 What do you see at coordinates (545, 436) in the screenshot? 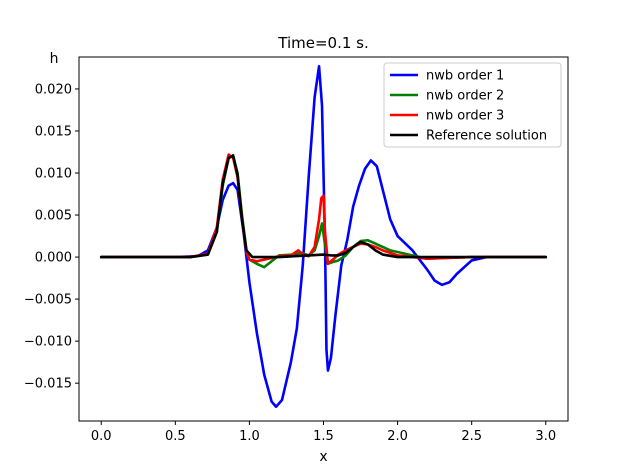
I see `x-tick-label: 3.0` at bounding box center [545, 436].